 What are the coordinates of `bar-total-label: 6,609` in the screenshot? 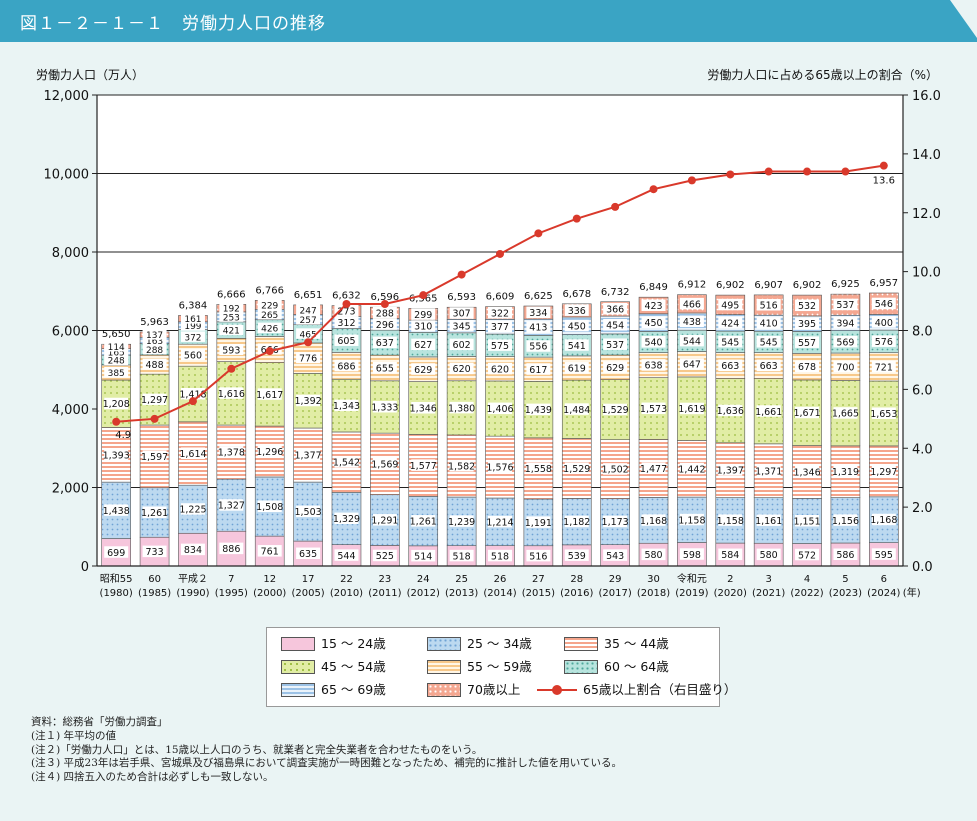 It's located at (500, 297).